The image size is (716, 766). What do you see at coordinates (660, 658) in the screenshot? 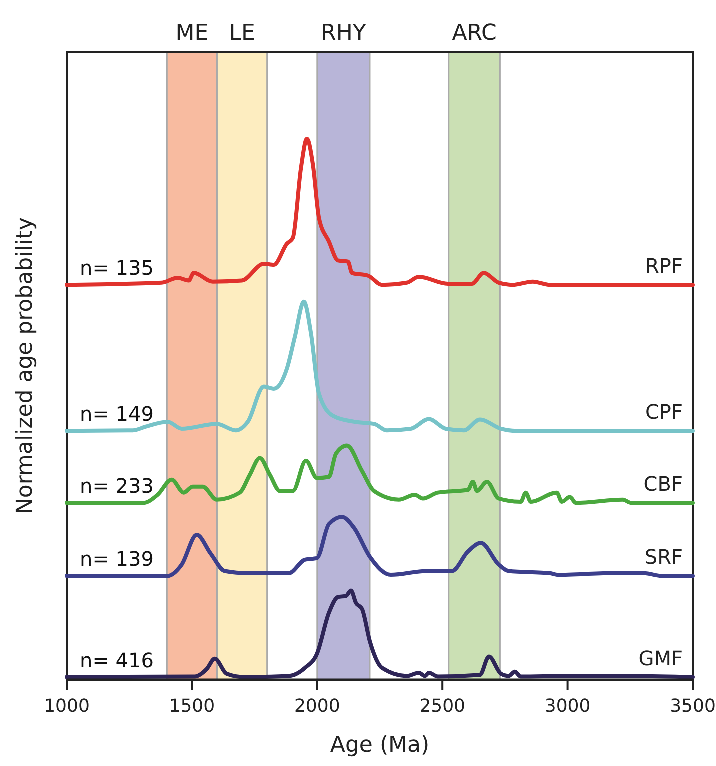
I see `series-label: GMF` at bounding box center [660, 658].